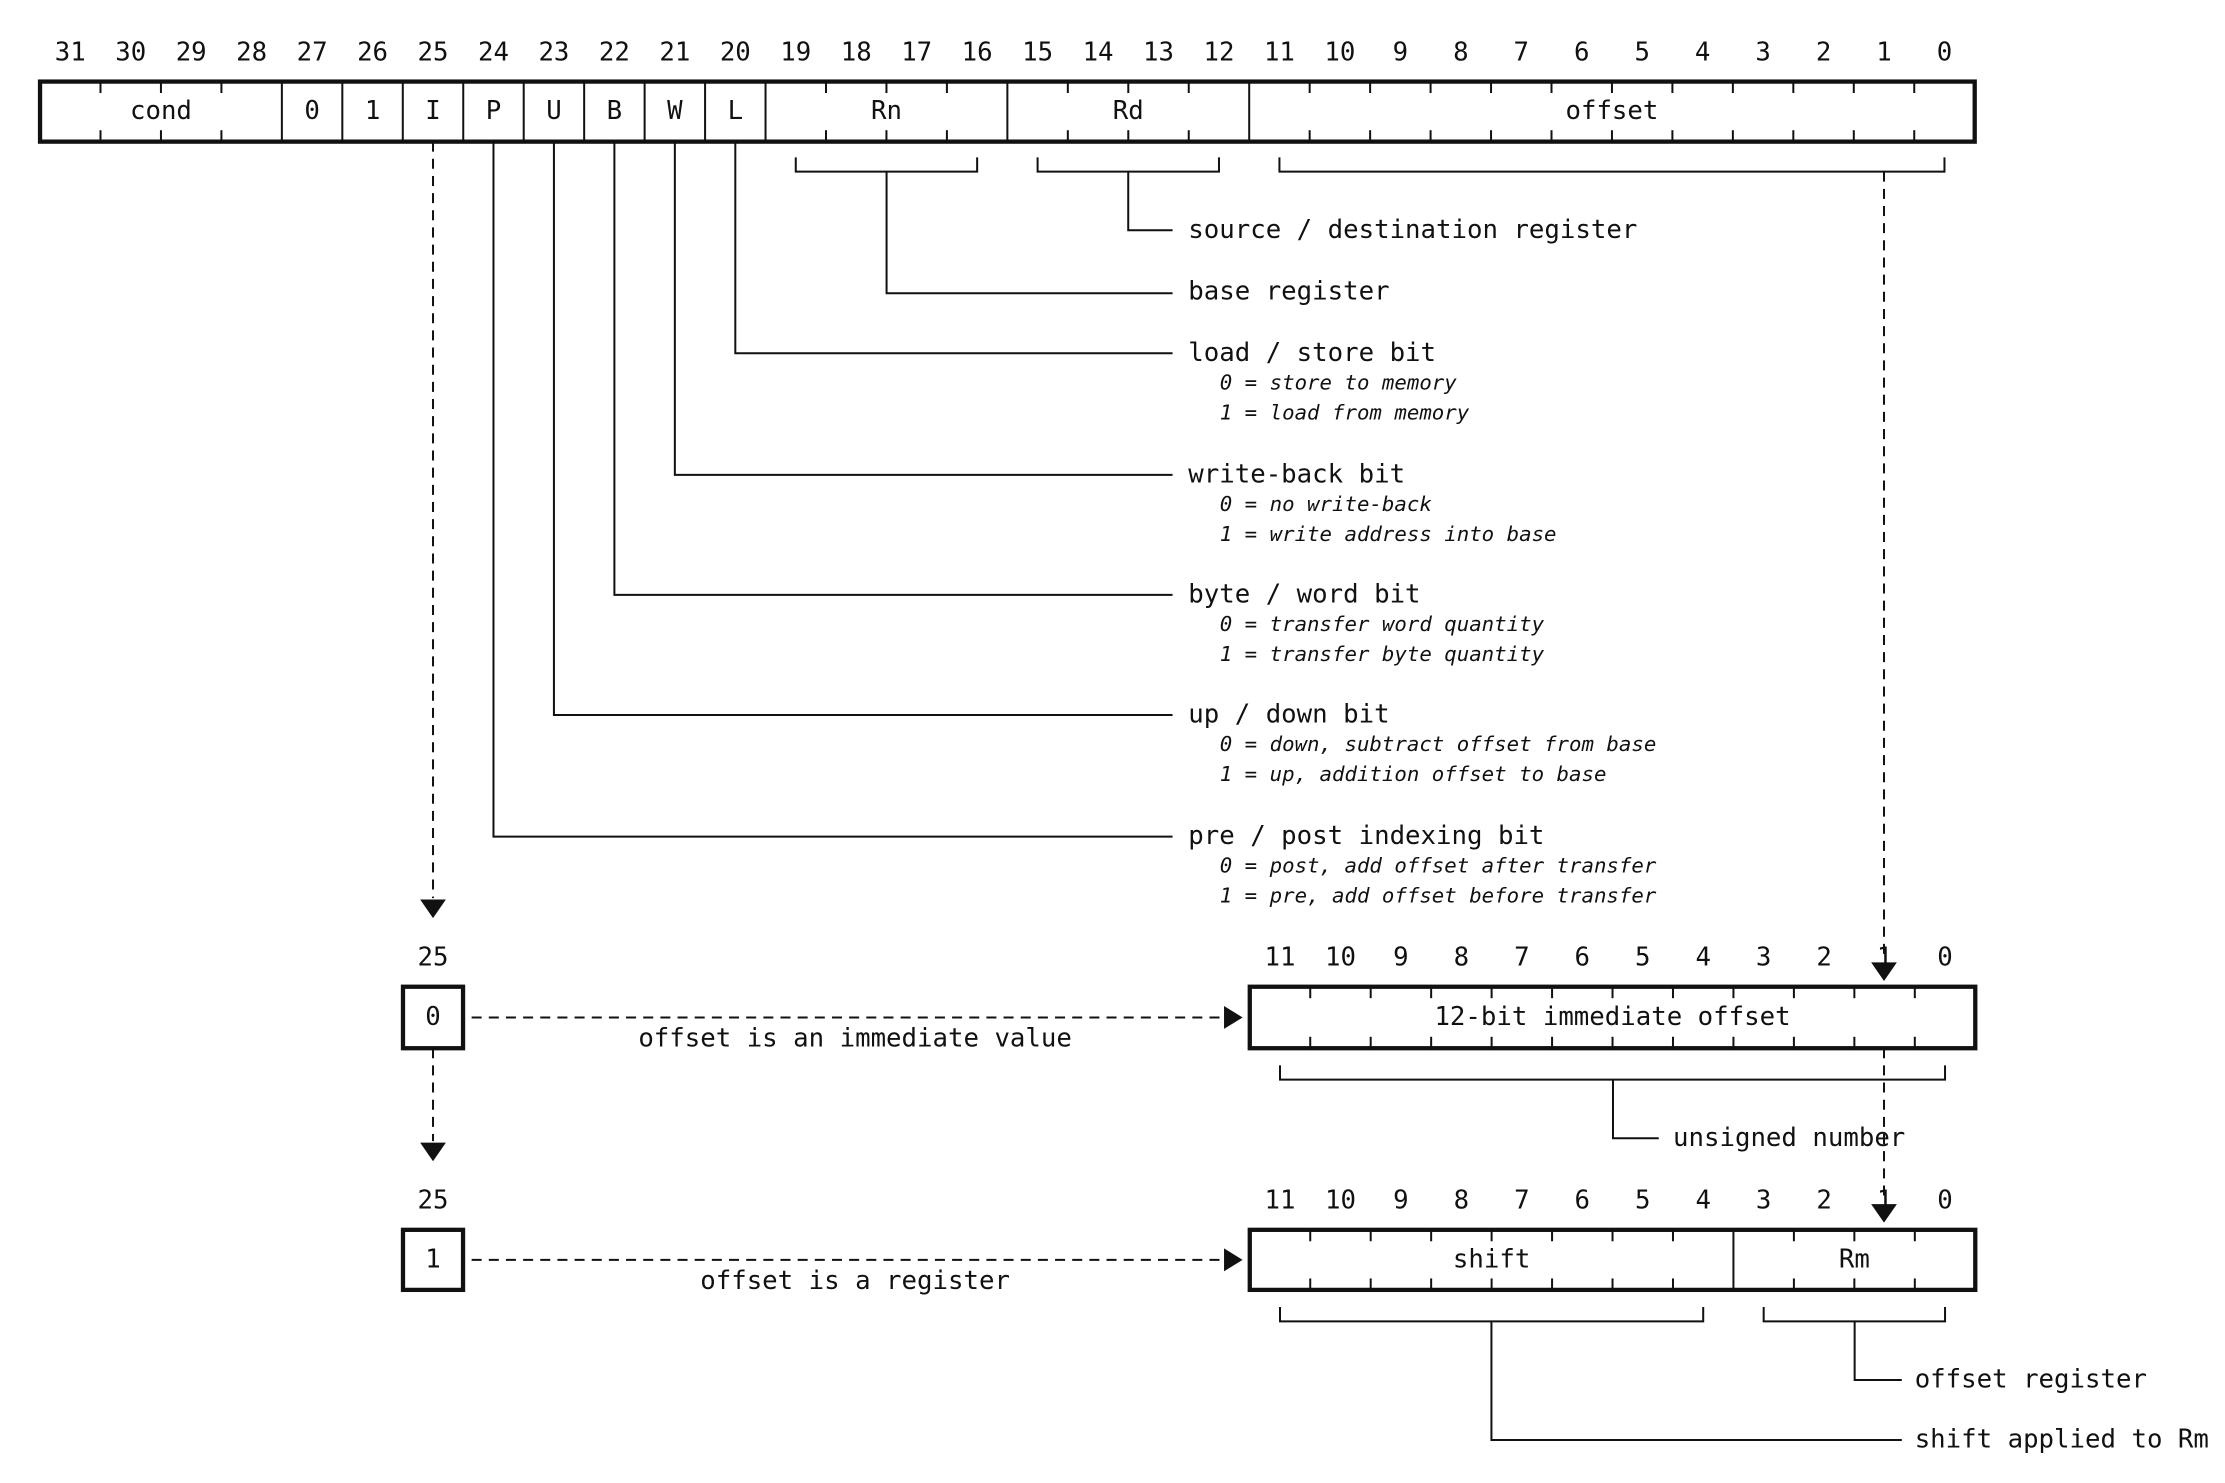 This screenshot has width=2225, height=1483. What do you see at coordinates (1296, 474) in the screenshot?
I see `description-title: write-back bit` at bounding box center [1296, 474].